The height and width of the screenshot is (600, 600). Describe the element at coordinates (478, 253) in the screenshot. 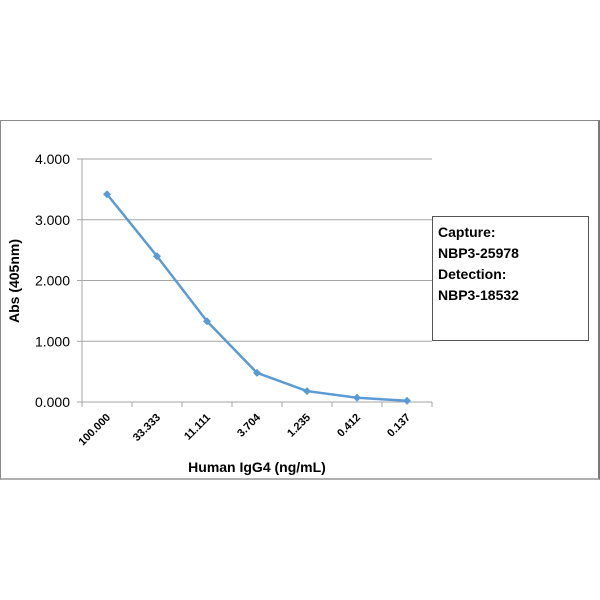

I see `legend-capture-value: NBP3-25978` at that location.